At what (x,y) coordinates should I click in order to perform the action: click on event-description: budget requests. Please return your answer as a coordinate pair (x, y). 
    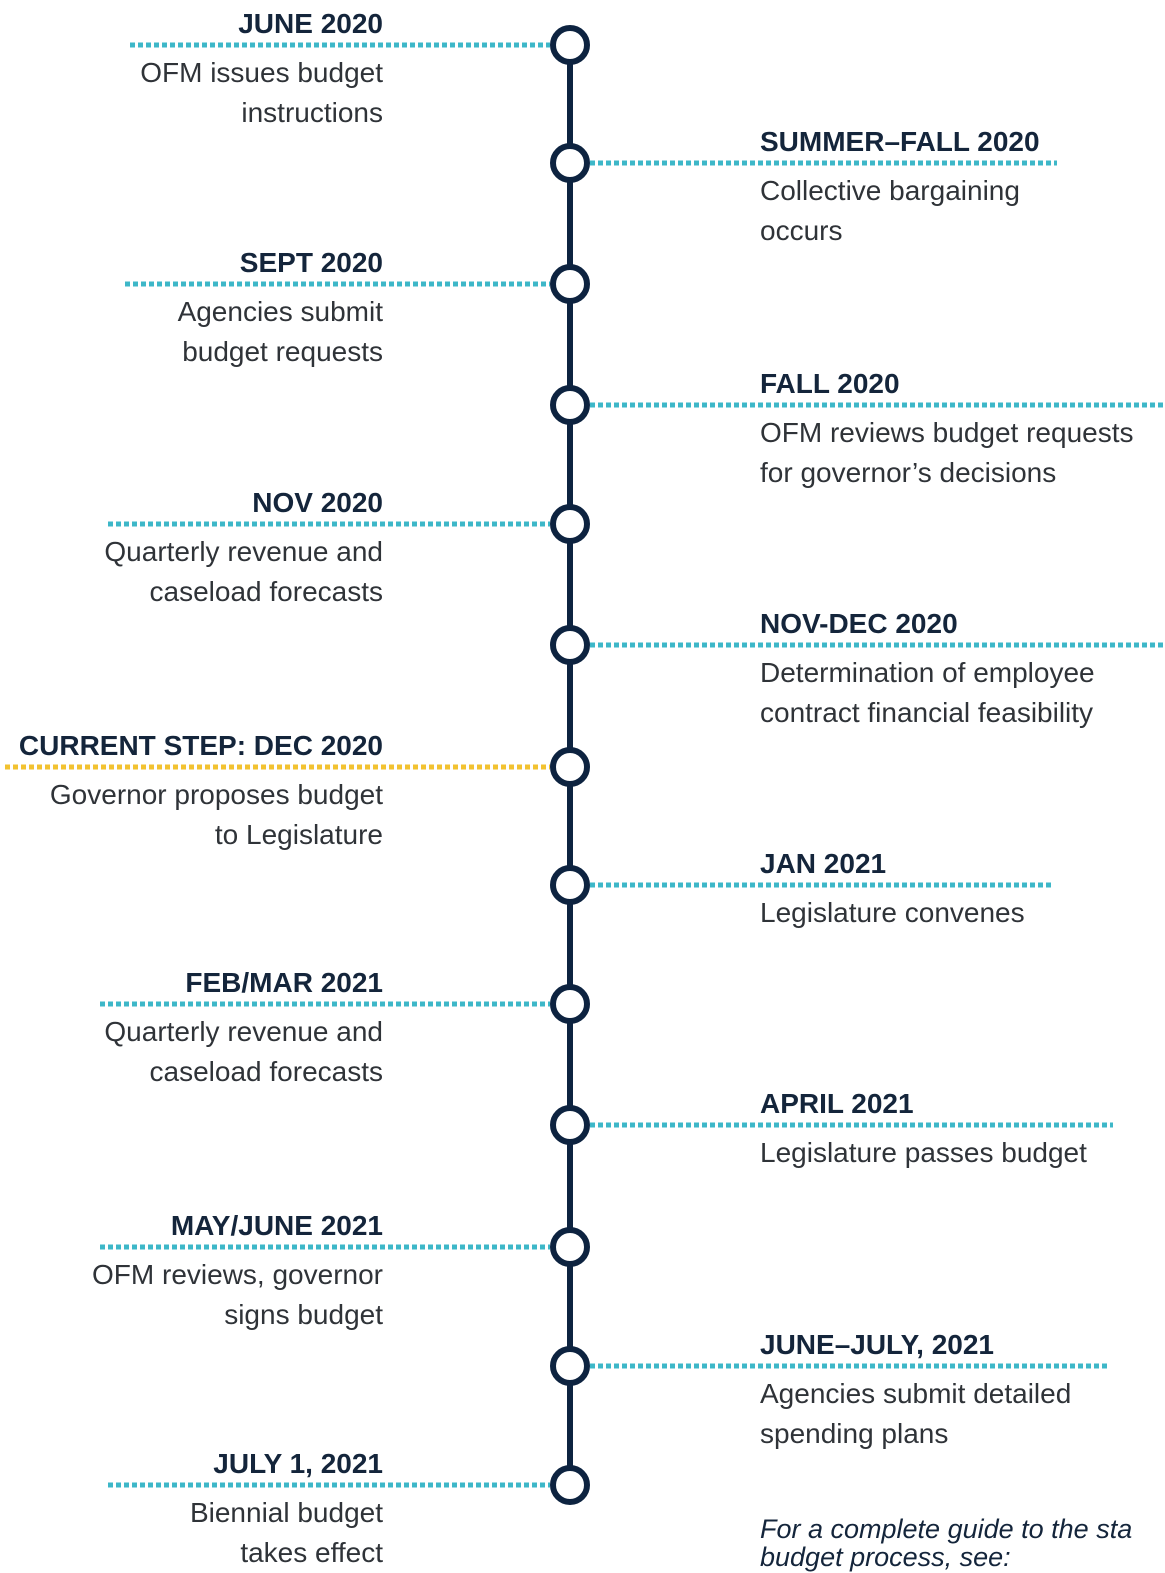
    Looking at the image, I should click on (282, 351).